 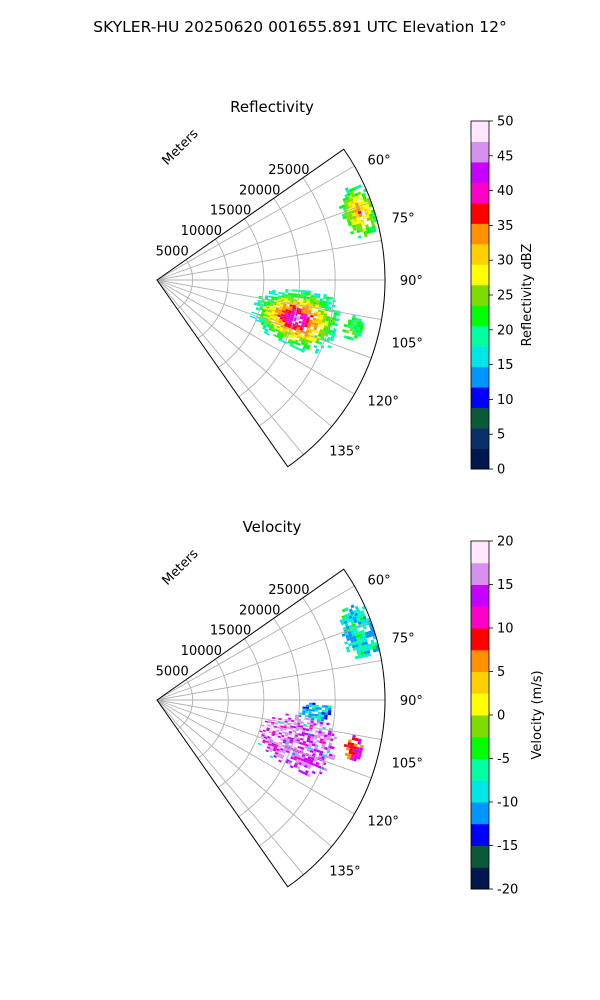 I want to click on colorbar-tick-label: 40, so click(x=505, y=191).